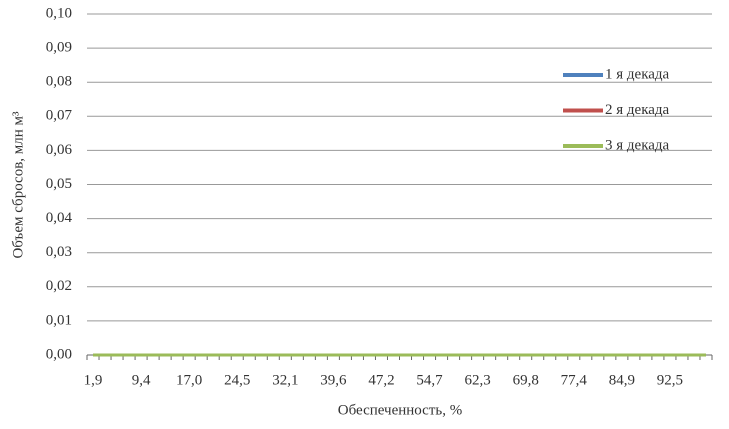 The width and height of the screenshot is (729, 429). What do you see at coordinates (59, 82) in the screenshot?
I see `y-tick-label: 0,08` at bounding box center [59, 82].